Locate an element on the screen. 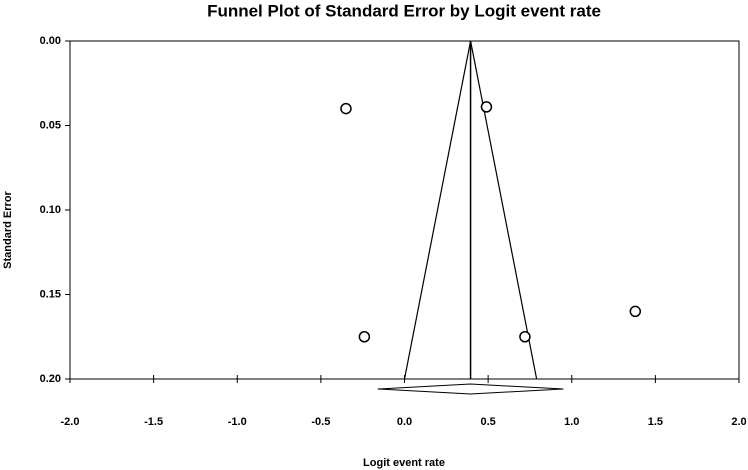  x-tick-label: -2.0 is located at coordinates (70, 422).